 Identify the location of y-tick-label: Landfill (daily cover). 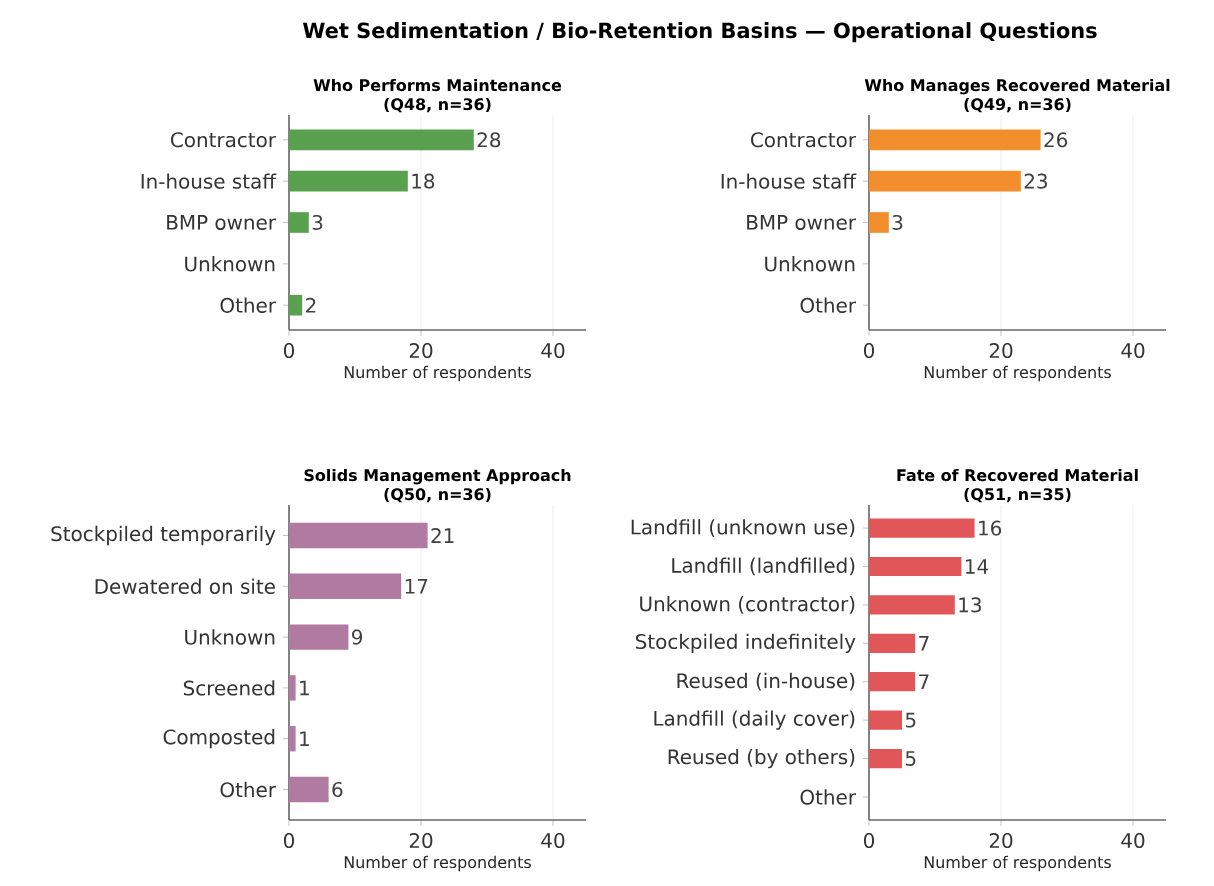
(754, 720).